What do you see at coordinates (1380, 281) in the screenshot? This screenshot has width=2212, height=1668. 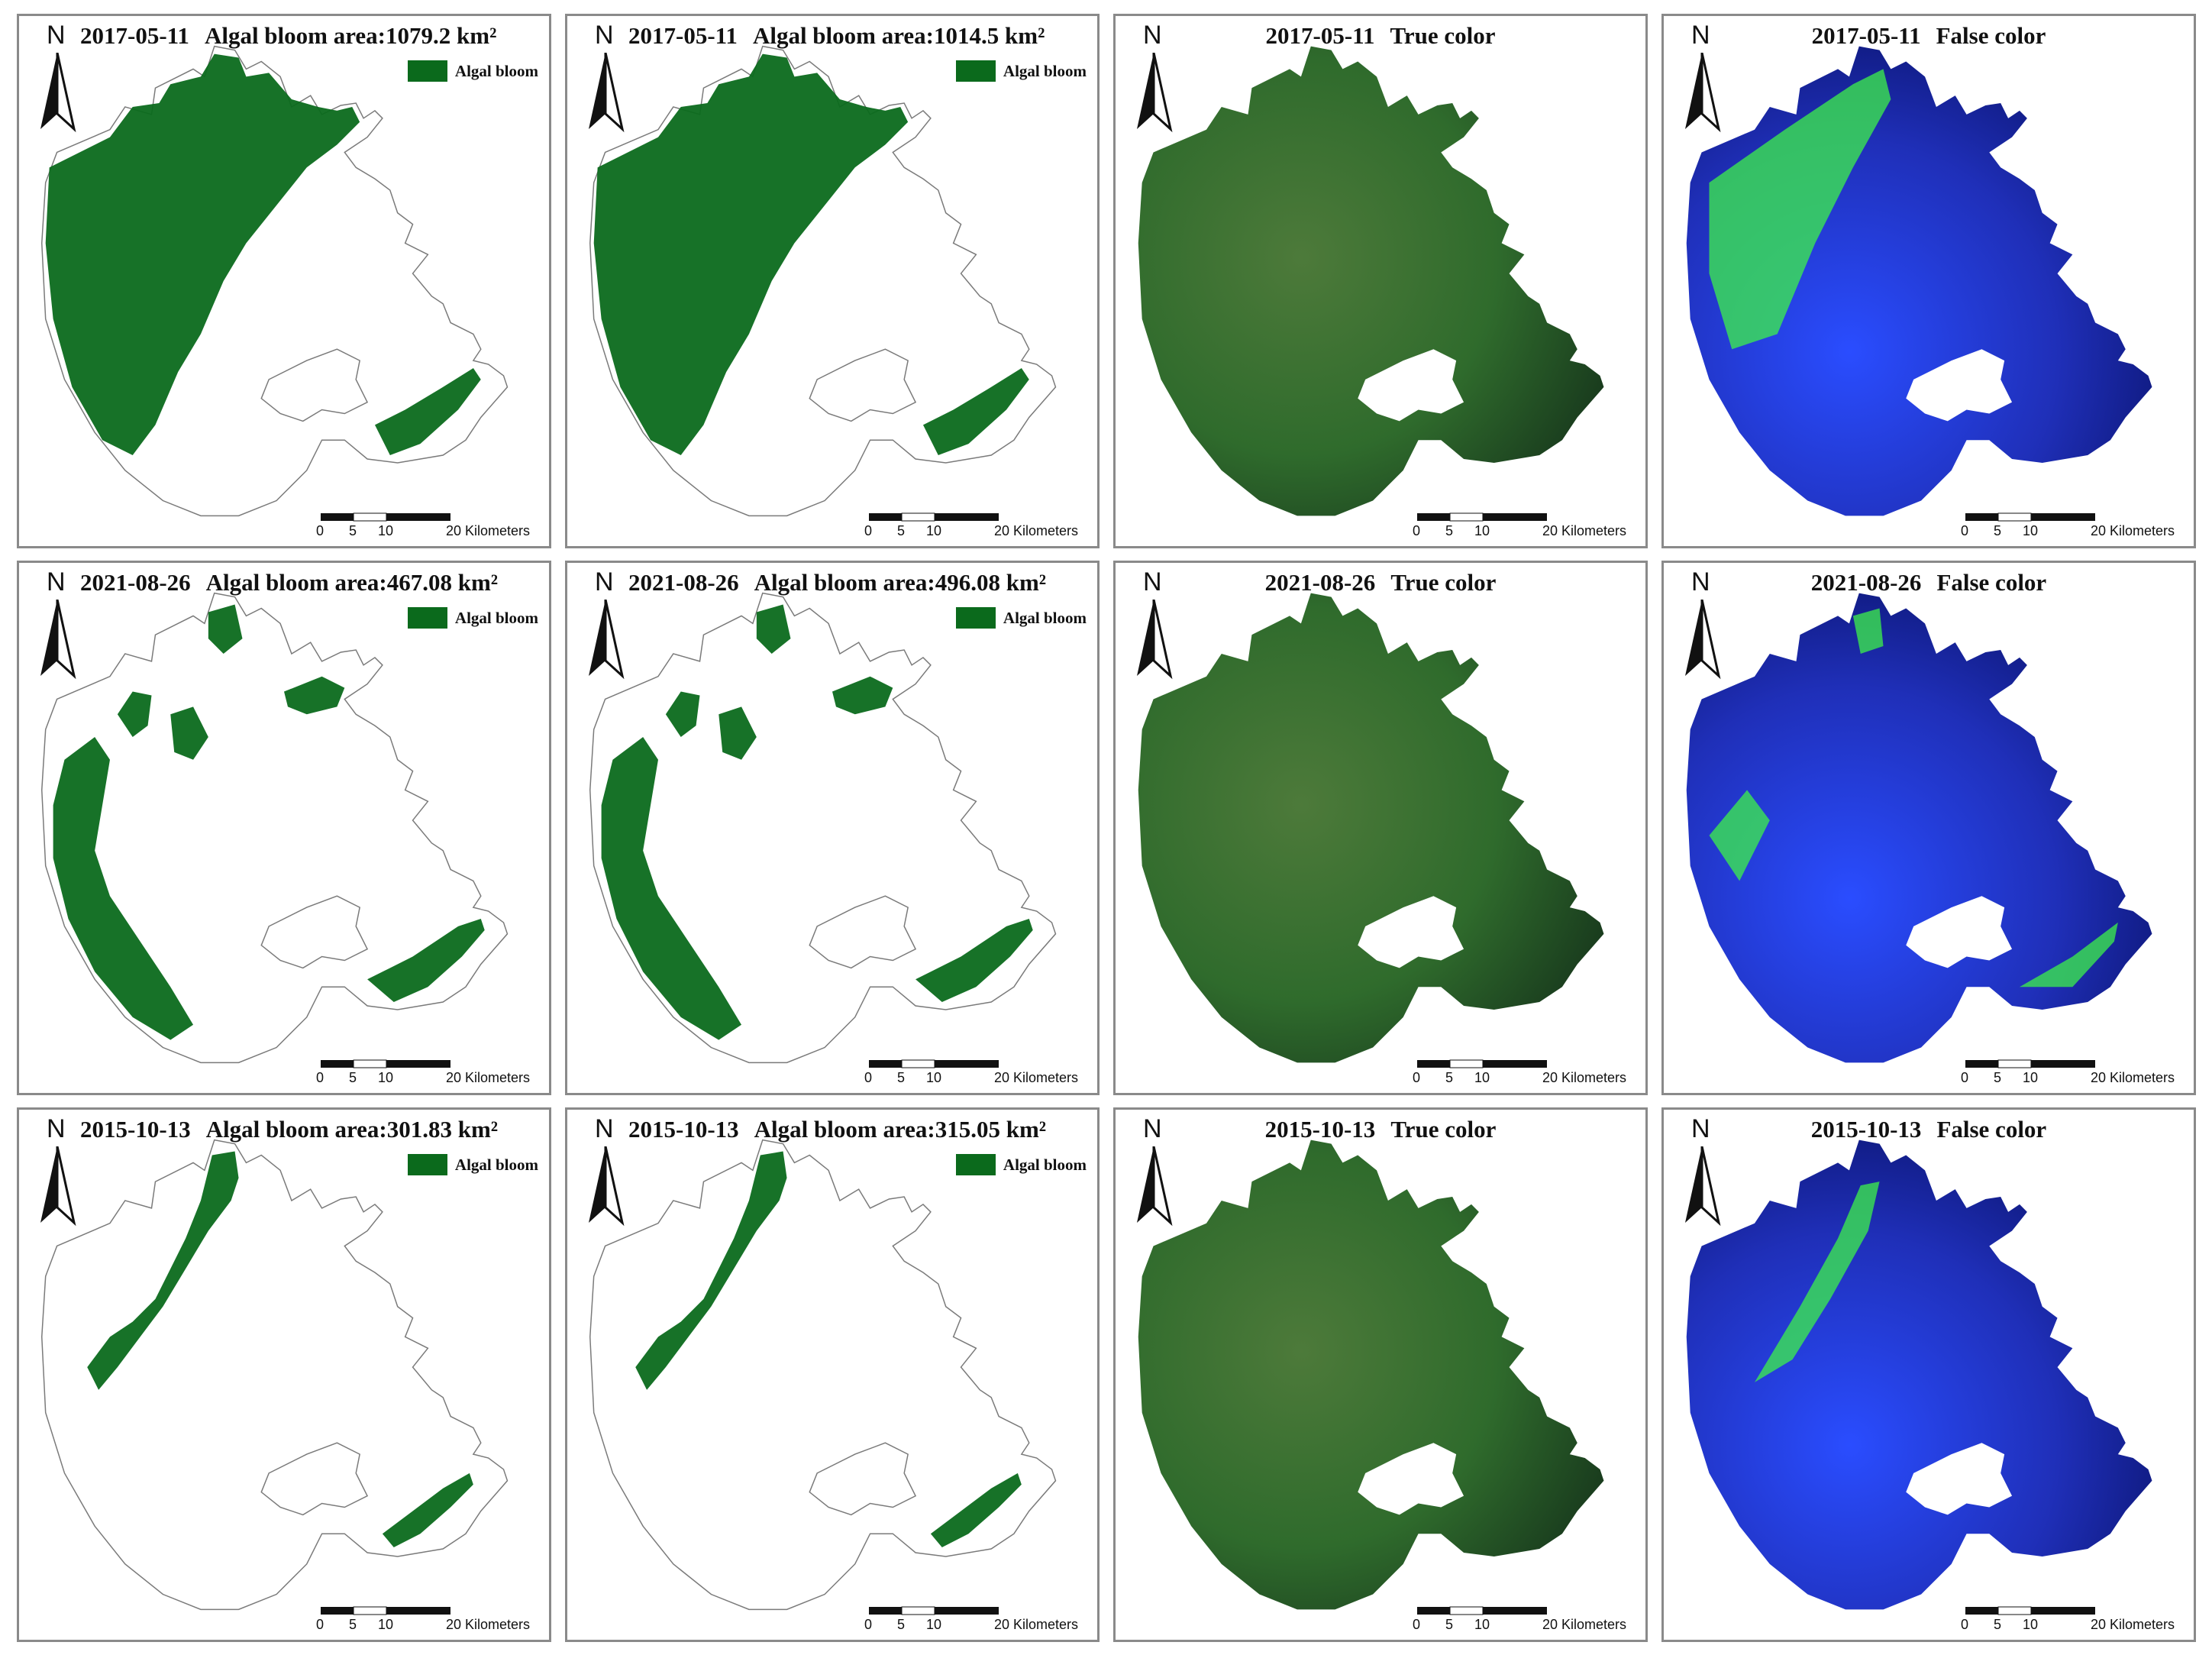 I see `map-panel-2017-05-11-true-3: 2017-05-11 True color N 0 5 10 20 Kilometers` at bounding box center [1380, 281].